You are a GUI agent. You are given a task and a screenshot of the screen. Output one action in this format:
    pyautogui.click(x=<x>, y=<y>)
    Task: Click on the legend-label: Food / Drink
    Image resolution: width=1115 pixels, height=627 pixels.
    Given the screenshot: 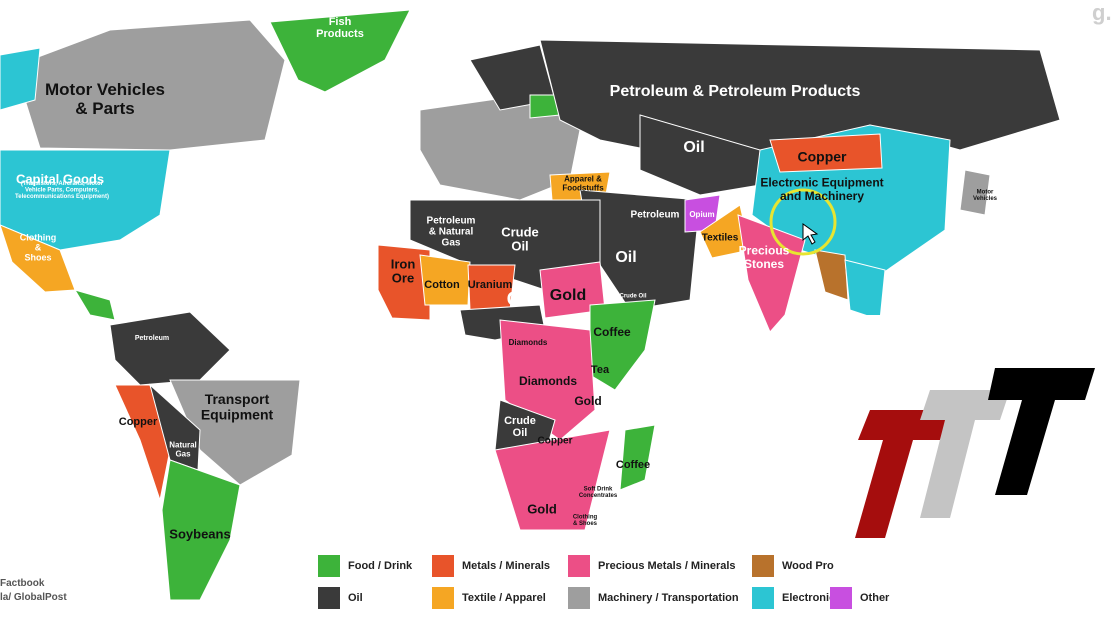 What is the action you would take?
    pyautogui.click(x=380, y=566)
    